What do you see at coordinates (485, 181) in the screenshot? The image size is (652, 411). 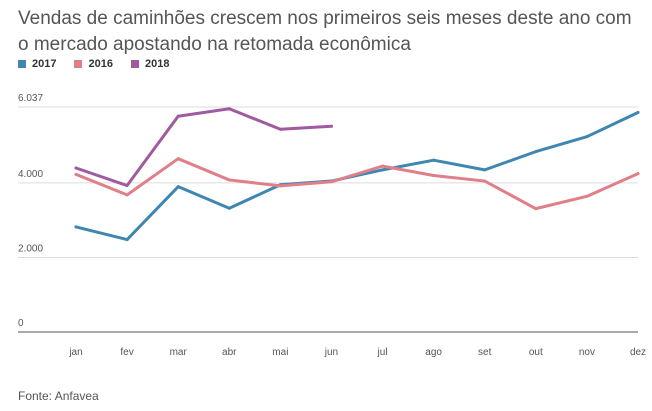 I see `data-point-2016-set` at bounding box center [485, 181].